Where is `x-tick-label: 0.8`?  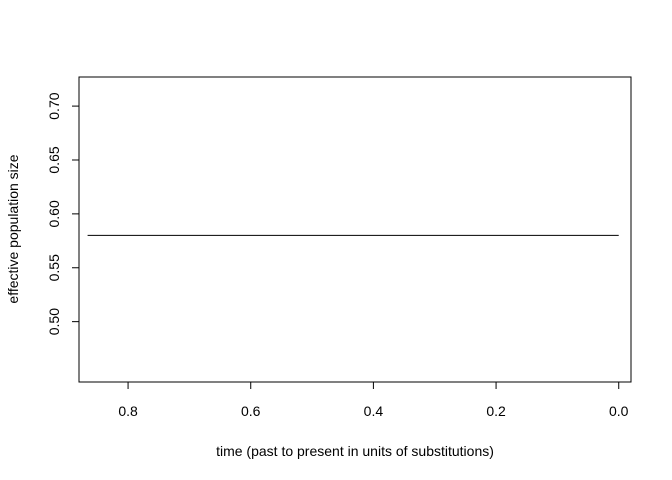
x-tick-label: 0.8 is located at coordinates (128, 411).